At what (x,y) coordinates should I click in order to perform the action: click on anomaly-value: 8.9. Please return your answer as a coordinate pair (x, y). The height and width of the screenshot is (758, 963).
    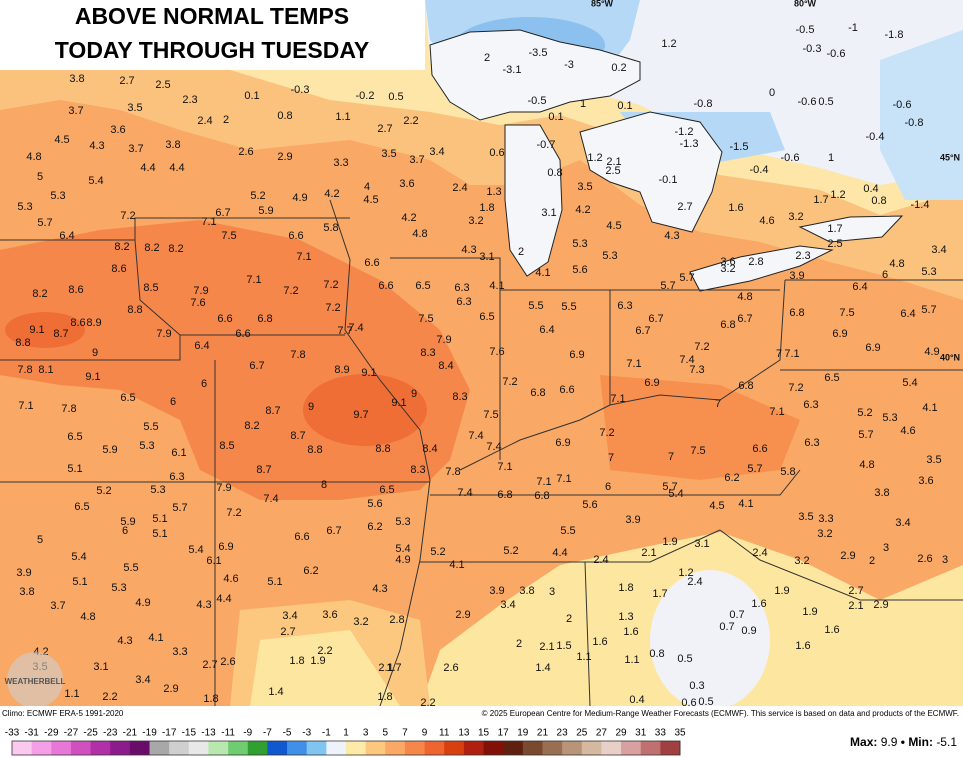
    Looking at the image, I should click on (93, 323).